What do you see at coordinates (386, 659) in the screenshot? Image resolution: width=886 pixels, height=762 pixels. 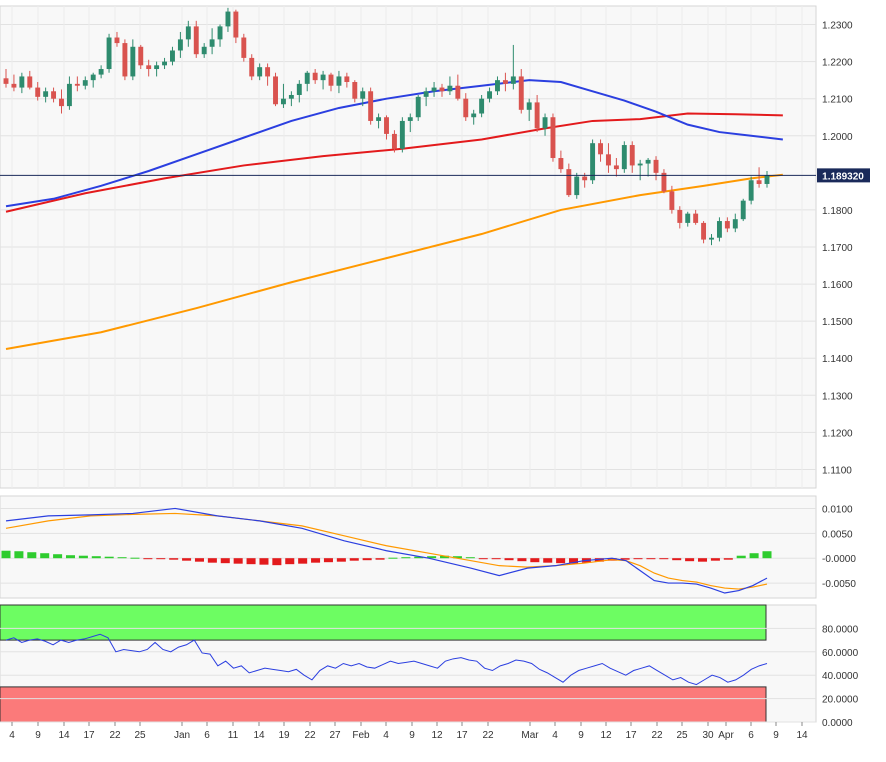 I see `rsi-value-line` at bounding box center [386, 659].